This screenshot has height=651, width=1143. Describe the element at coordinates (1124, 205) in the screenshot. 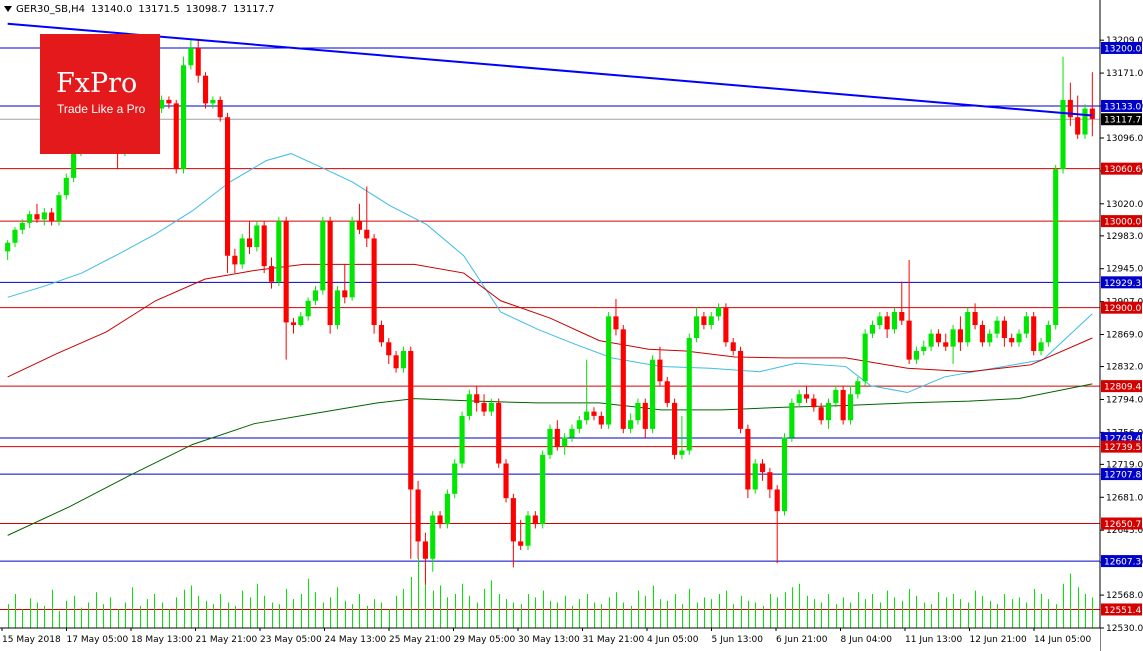

I see `y-tick-label: 13020.0` at that location.